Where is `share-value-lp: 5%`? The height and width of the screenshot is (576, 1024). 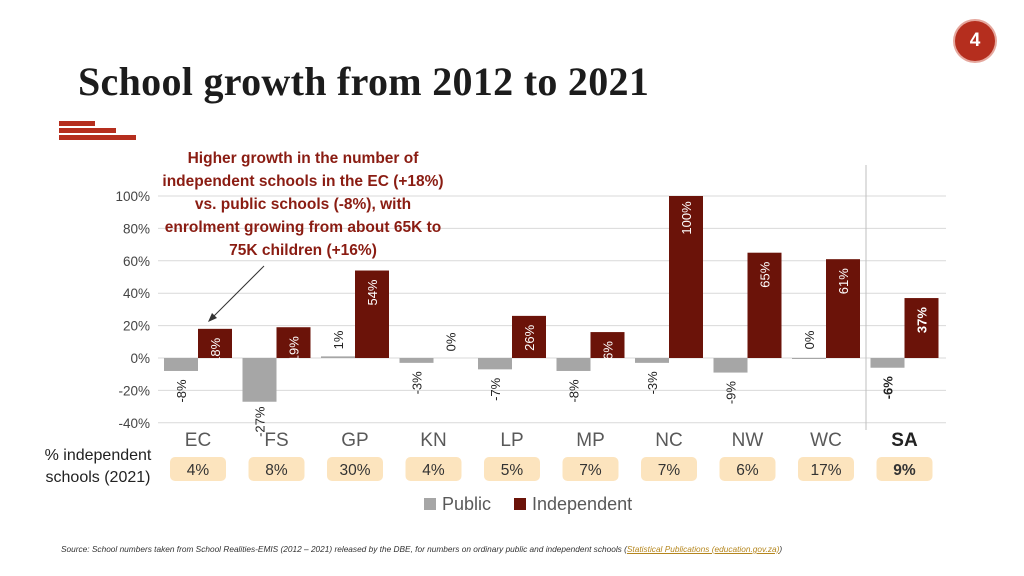 share-value-lp: 5% is located at coordinates (512, 470).